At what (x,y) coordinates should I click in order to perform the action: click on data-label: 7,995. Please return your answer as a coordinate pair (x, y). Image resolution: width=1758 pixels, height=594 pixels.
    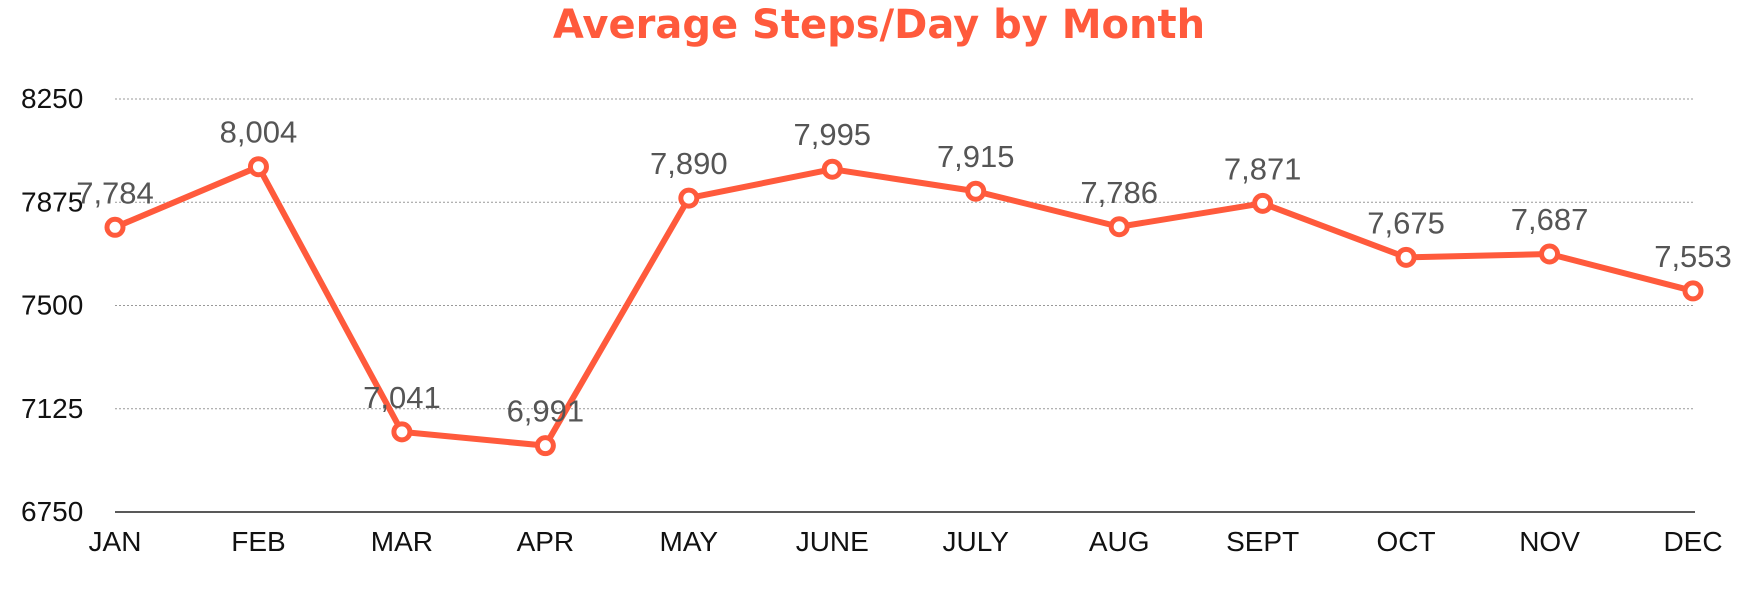
    Looking at the image, I should click on (832, 134).